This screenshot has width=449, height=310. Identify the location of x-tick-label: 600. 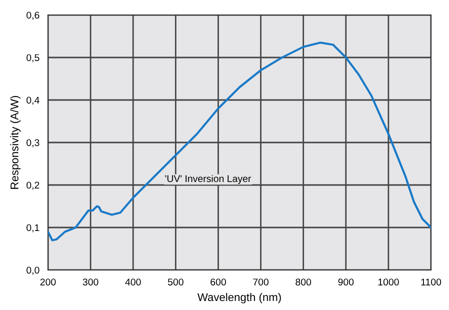
(218, 282).